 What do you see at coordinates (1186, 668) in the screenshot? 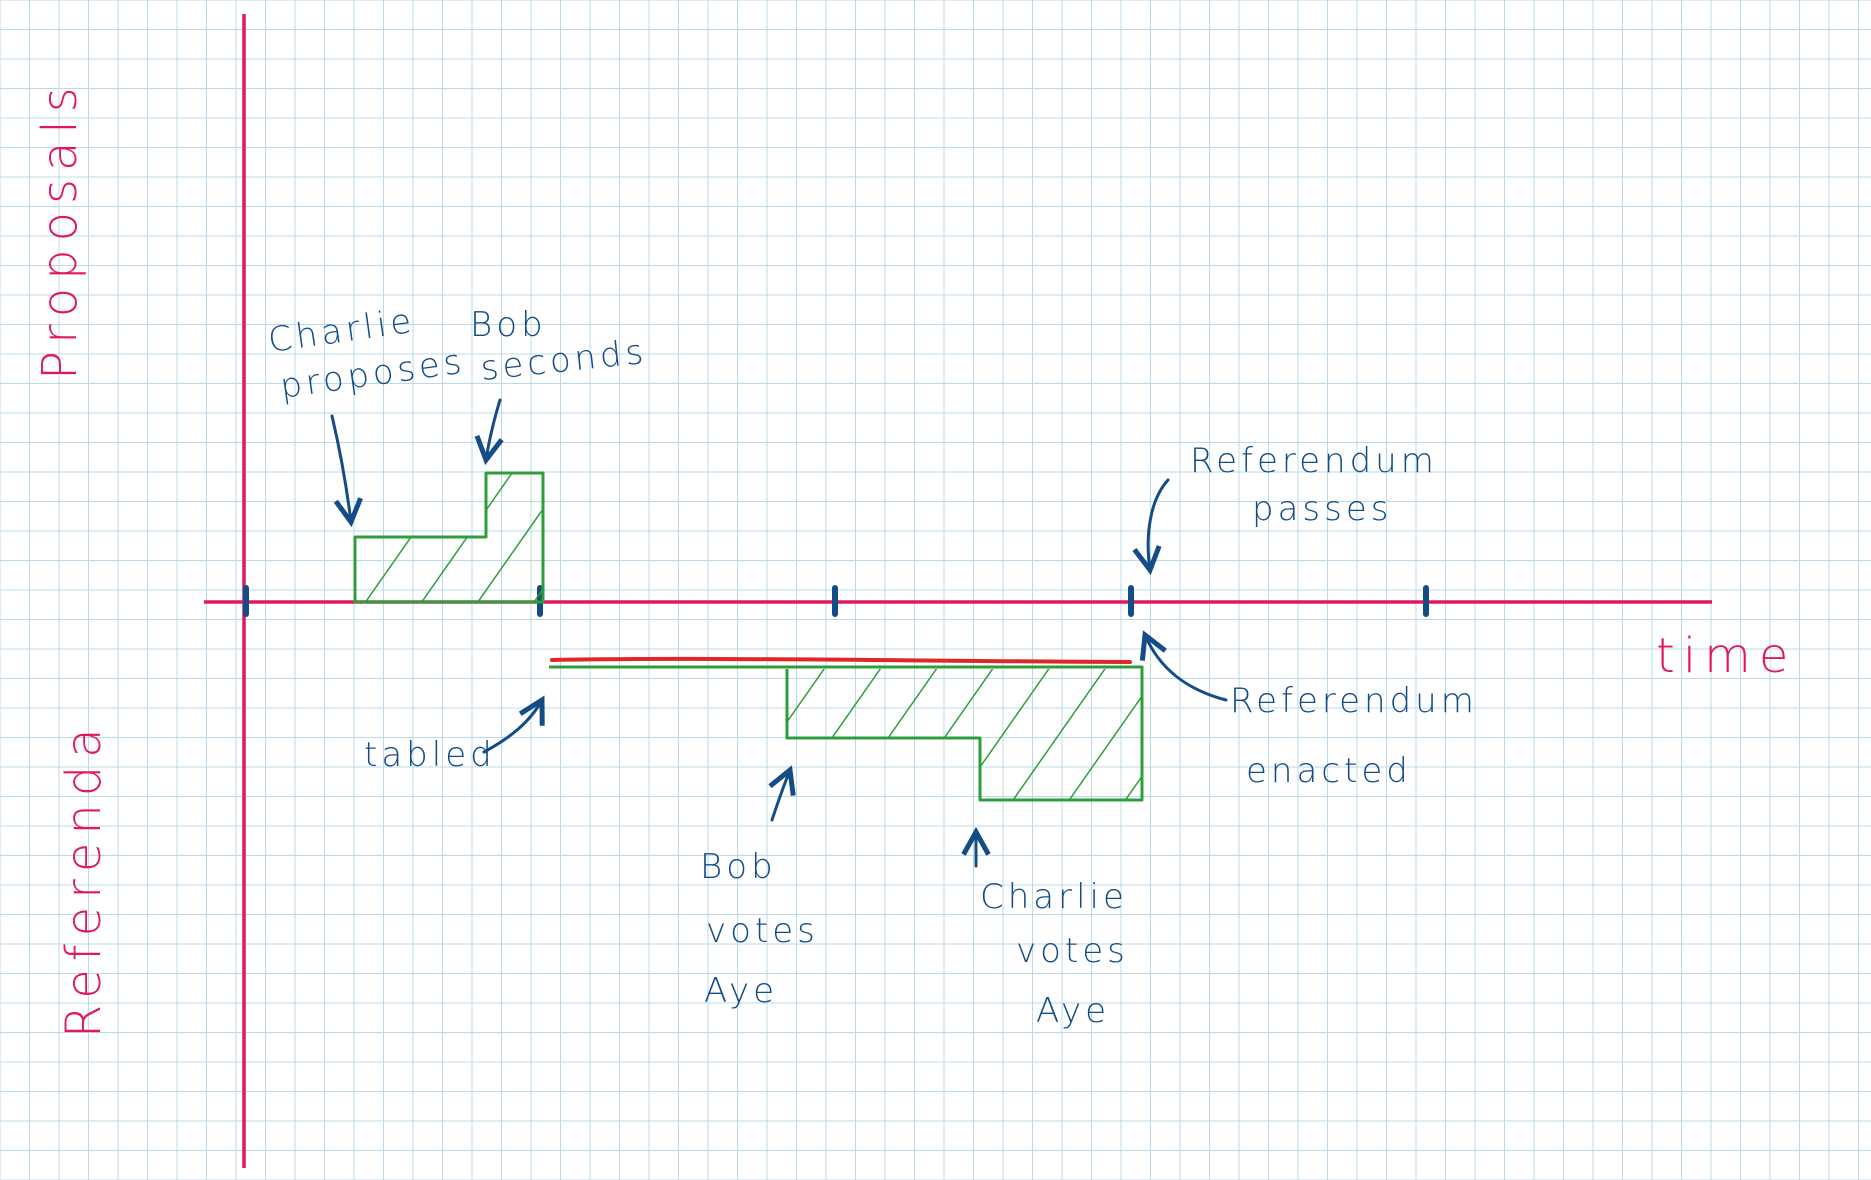
I see `arrow-referendum-enacted` at bounding box center [1186, 668].